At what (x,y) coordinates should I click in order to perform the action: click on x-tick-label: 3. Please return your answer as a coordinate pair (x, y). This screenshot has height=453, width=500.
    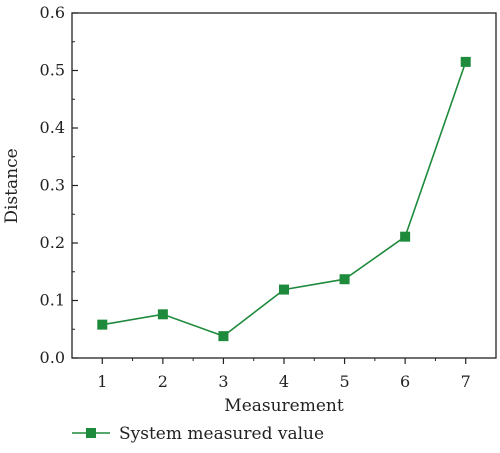
    Looking at the image, I should click on (223, 381).